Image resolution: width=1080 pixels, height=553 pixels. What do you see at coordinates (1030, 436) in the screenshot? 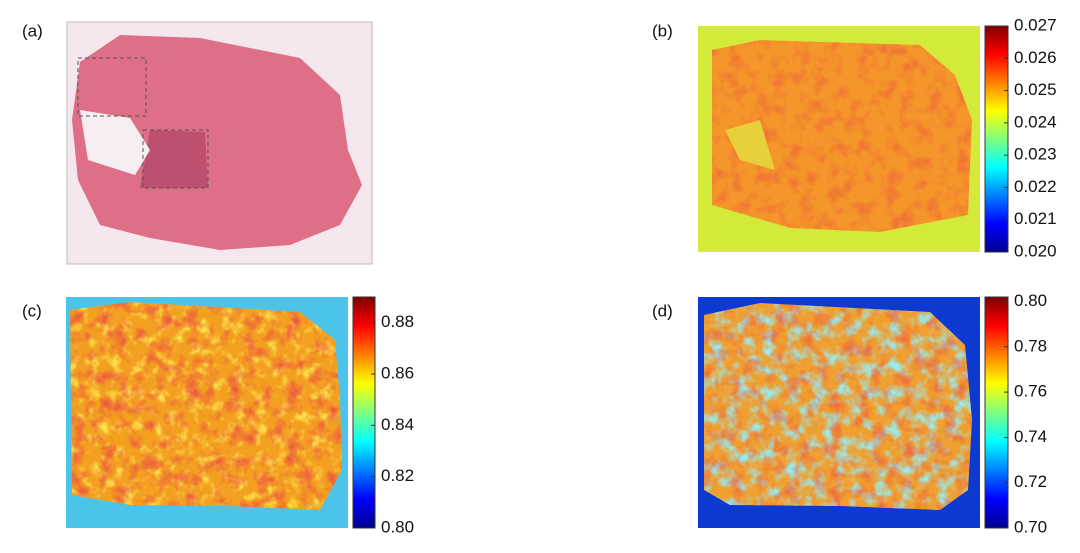
I see `tick-label: 0.74` at bounding box center [1030, 436].